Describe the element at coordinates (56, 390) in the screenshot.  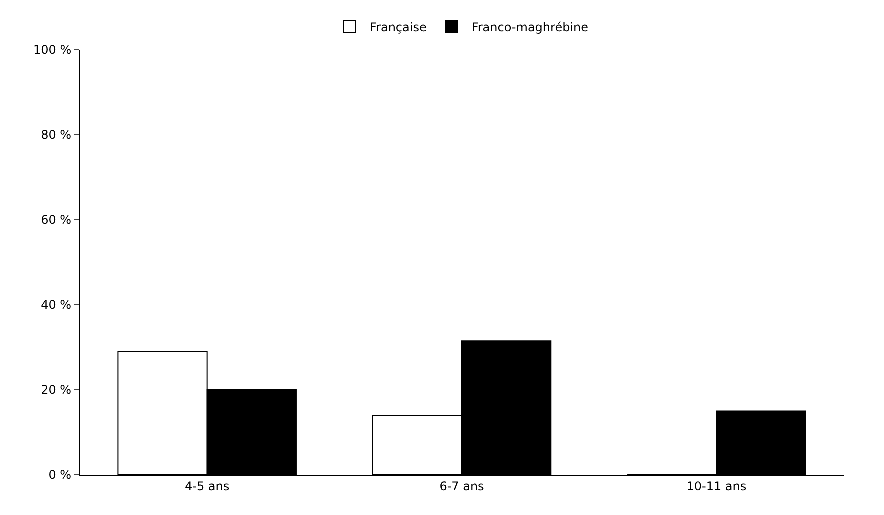
I see `y-tick-label: 20 %` at that location.